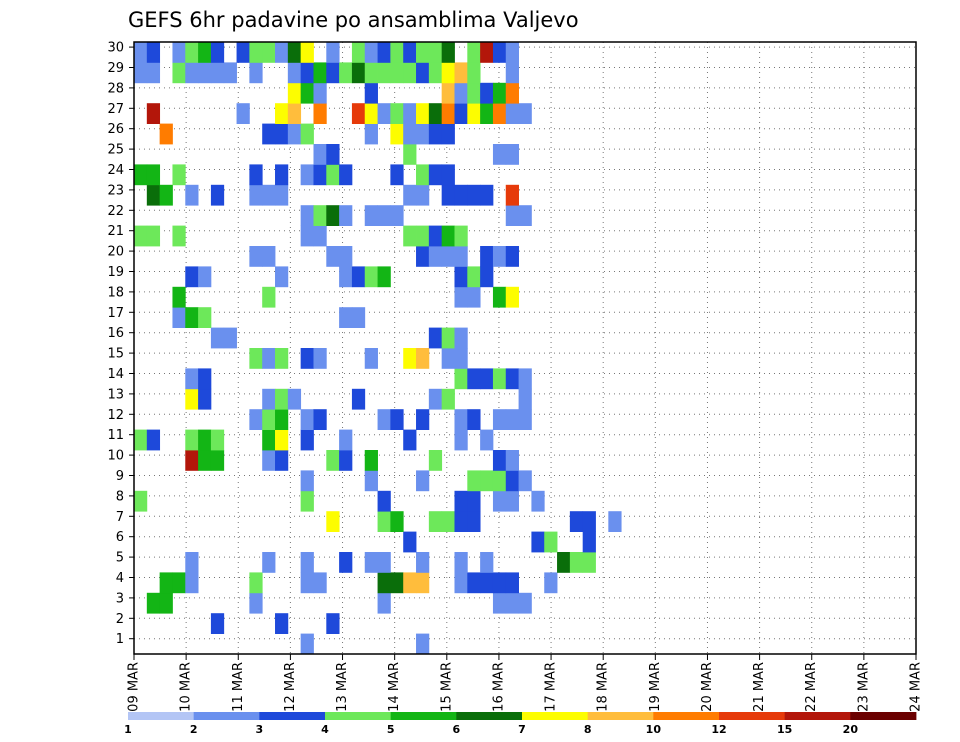  I want to click on y-tick-label: 16, so click(115, 333).